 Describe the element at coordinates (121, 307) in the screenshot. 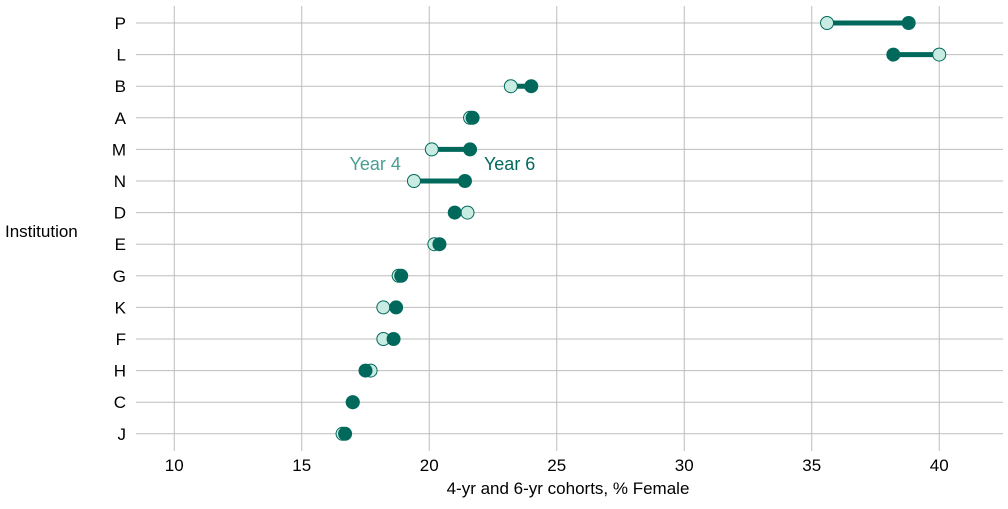

I see `y-tick-label: K` at that location.